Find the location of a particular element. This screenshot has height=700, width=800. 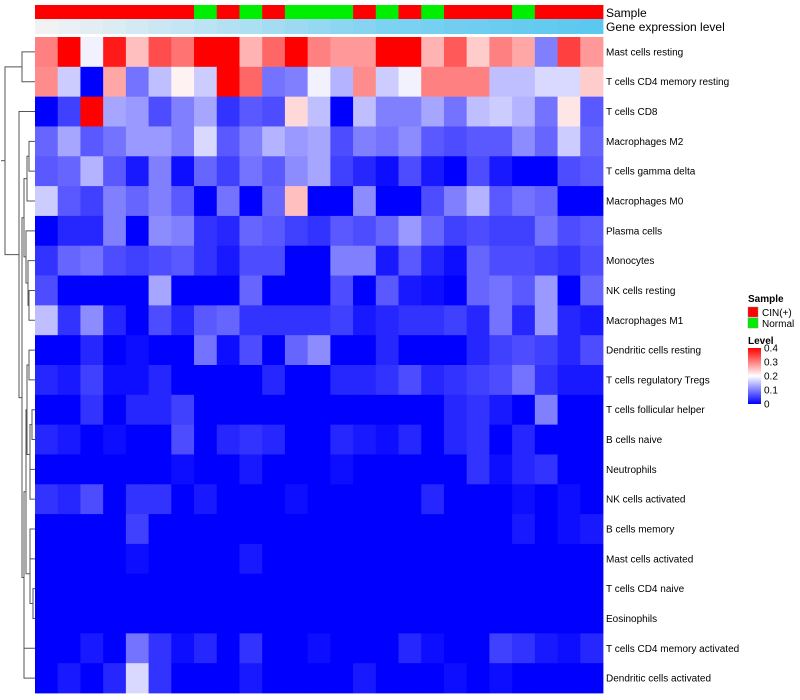

legend-level-tick: 0.4 is located at coordinates (771, 349).